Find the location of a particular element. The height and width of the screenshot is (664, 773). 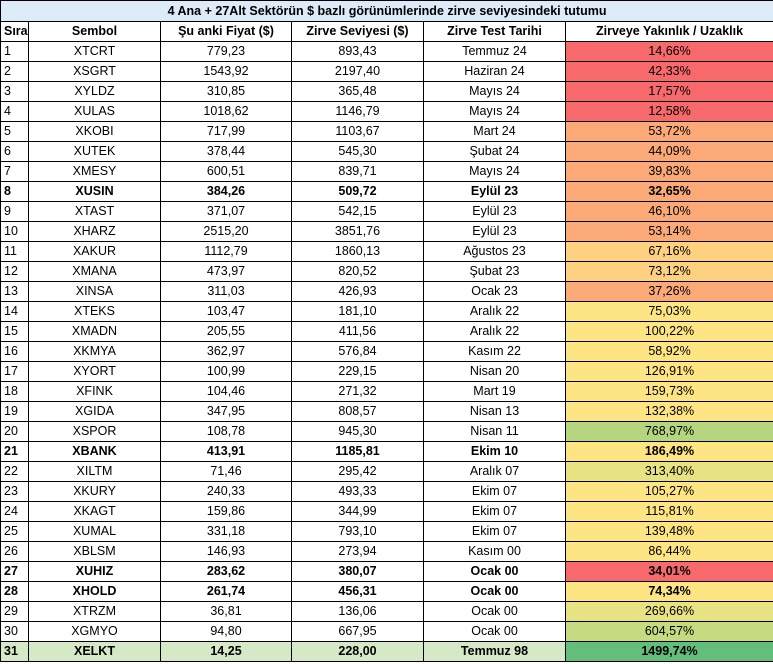

cell-distance-to-peak: 42,33% is located at coordinates (668, 71).